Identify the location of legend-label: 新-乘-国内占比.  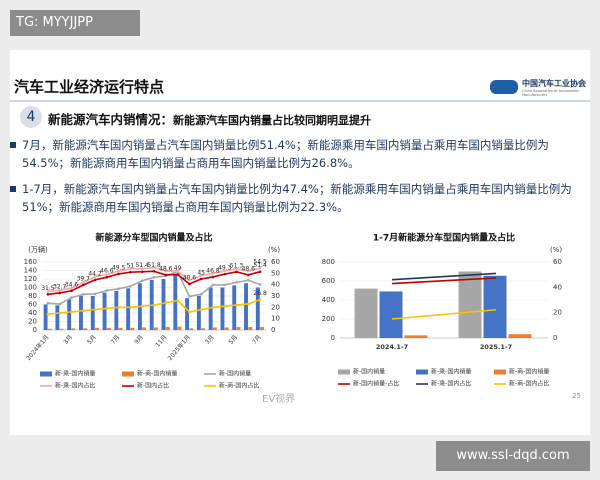
(451, 384).